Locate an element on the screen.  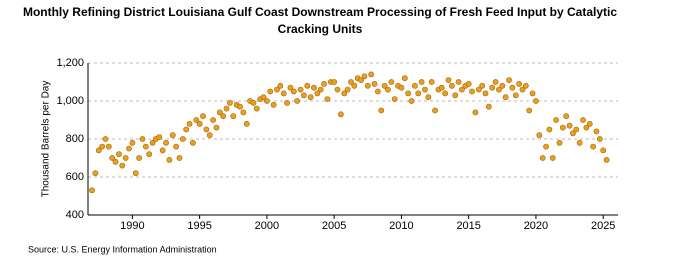
y-tick-label: 400 is located at coordinates (75, 215).